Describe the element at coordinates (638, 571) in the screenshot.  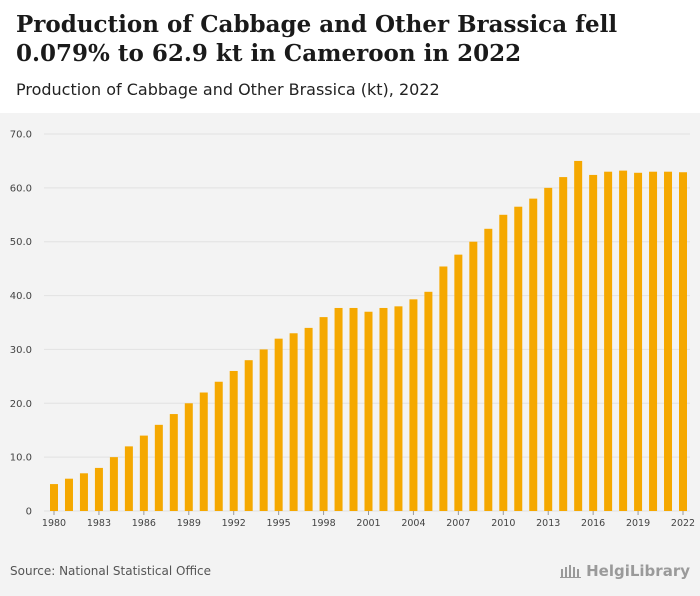
I see `brand-name: HelgiLibrary` at that location.